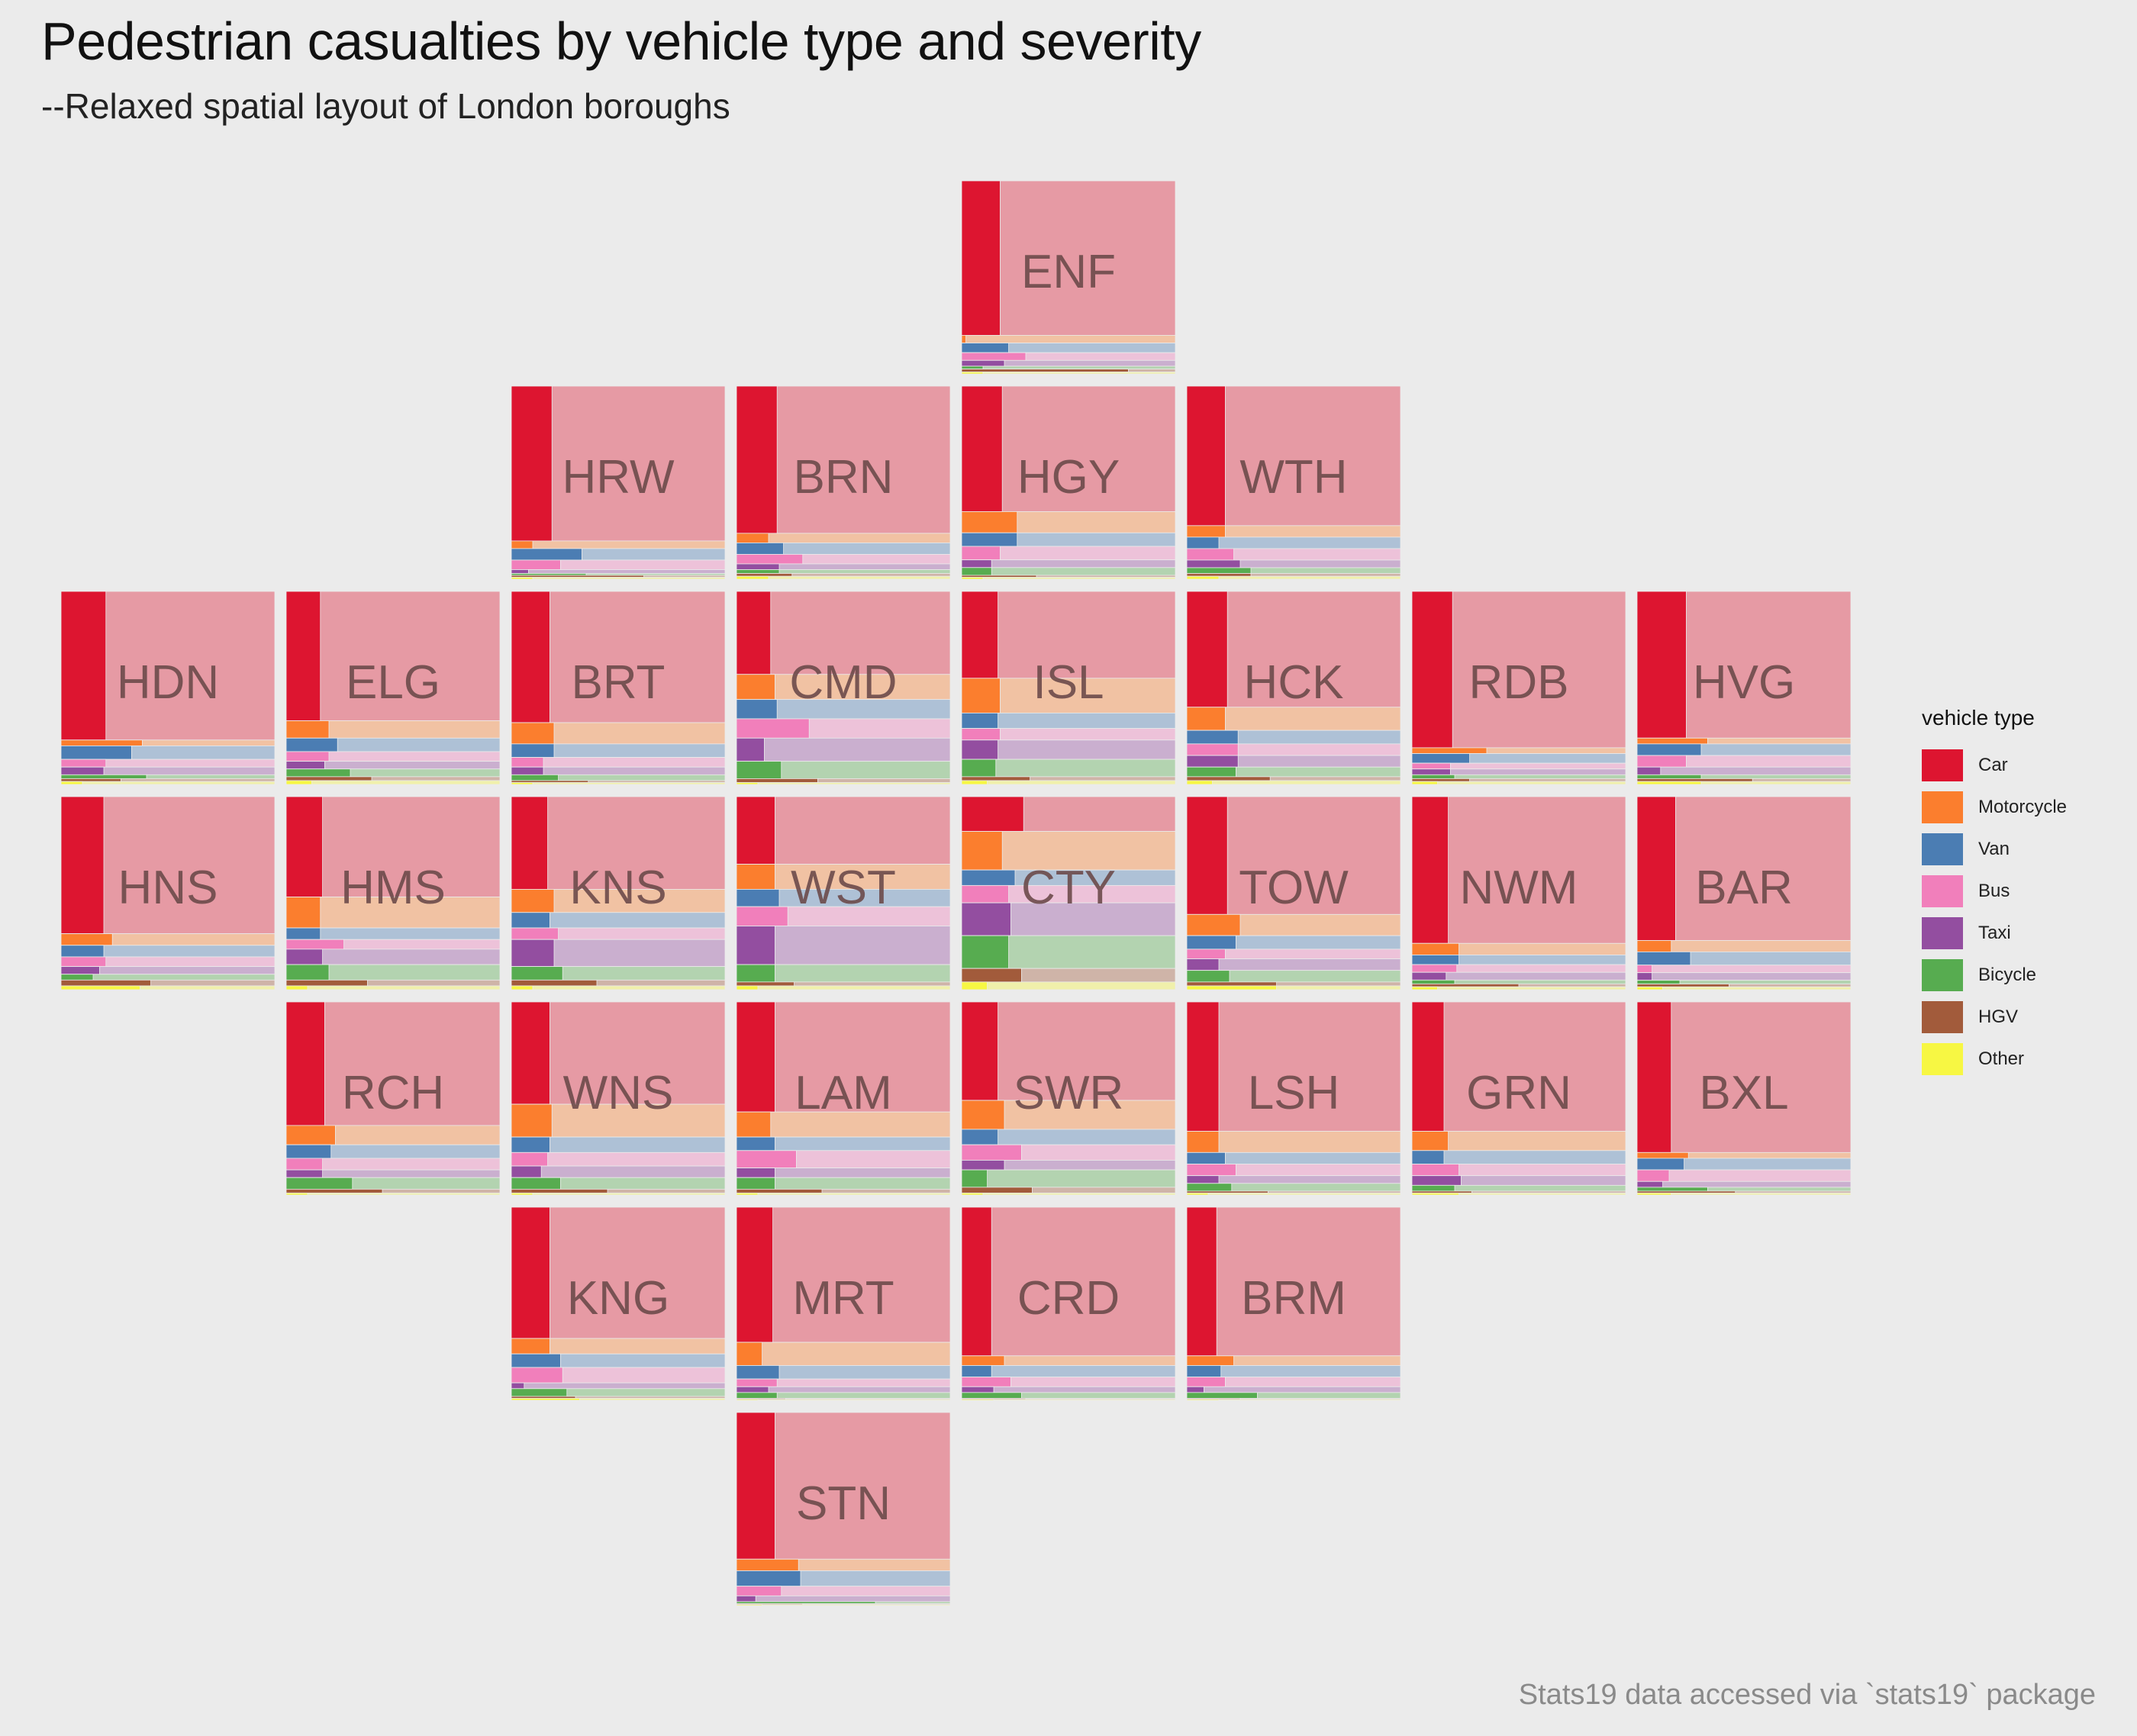 The width and height of the screenshot is (2137, 1736). I want to click on bar-brn-bicycle-ksi, so click(758, 571).